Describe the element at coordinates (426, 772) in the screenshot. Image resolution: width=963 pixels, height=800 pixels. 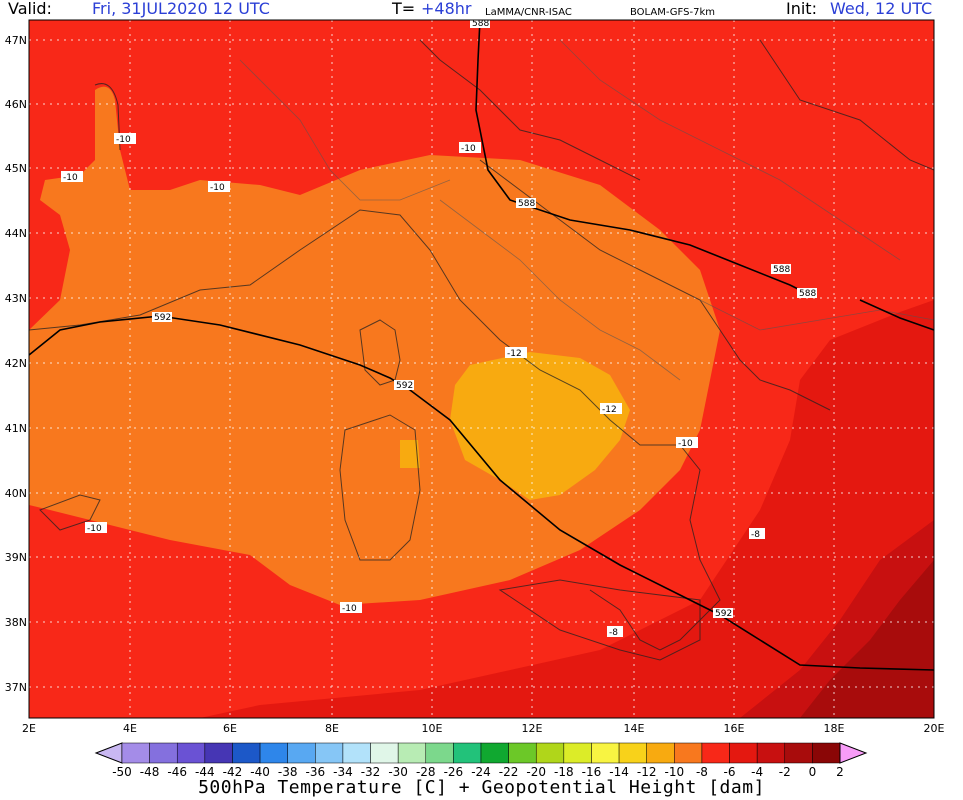
I see `colorbar-tick-label: -28` at that location.